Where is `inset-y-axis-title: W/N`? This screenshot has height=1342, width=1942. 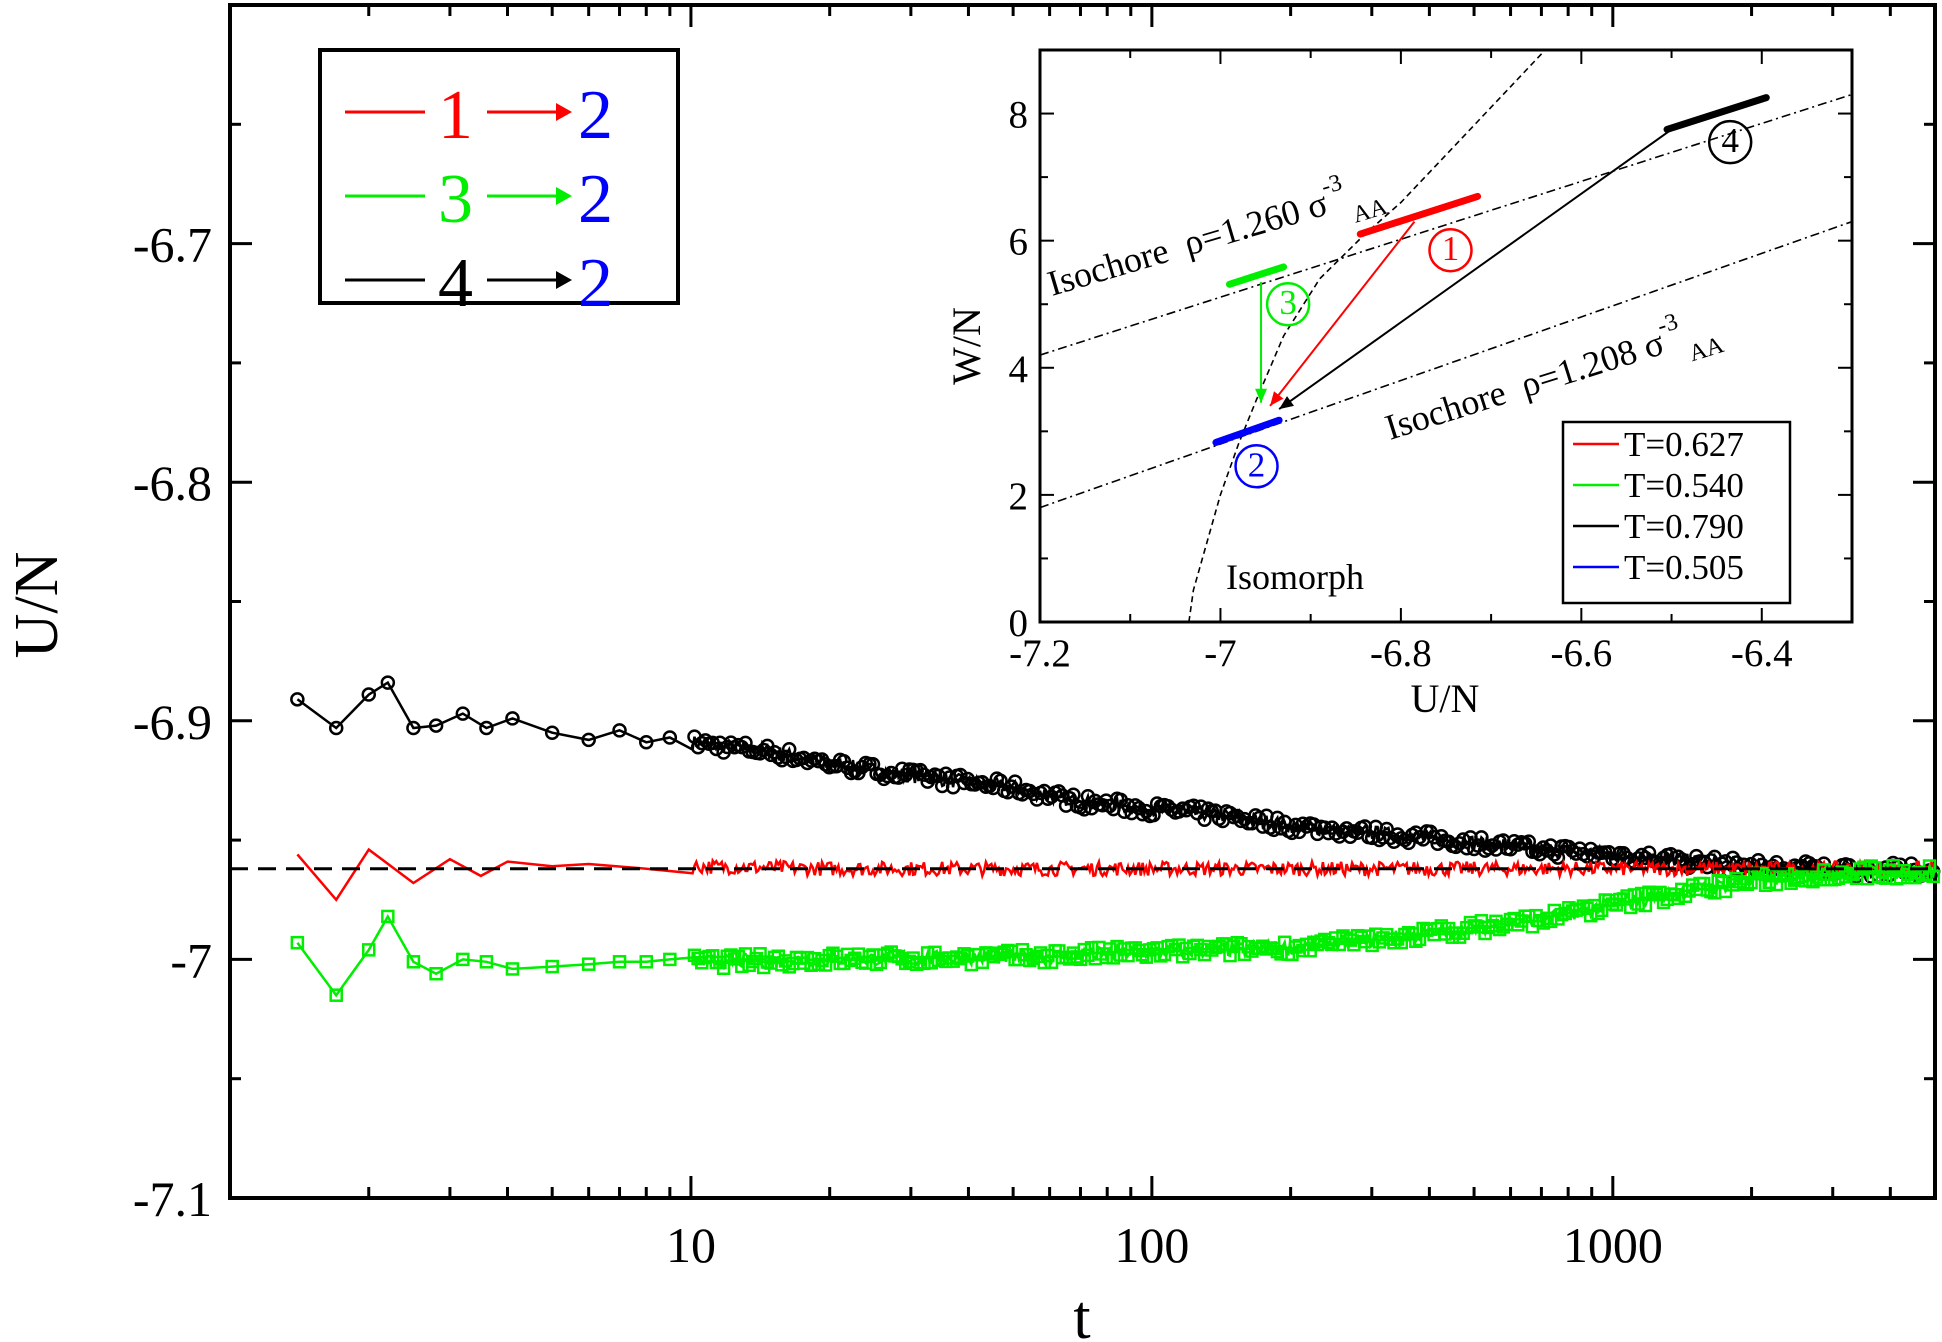
inset-y-axis-title: W/N is located at coordinates (966, 346).